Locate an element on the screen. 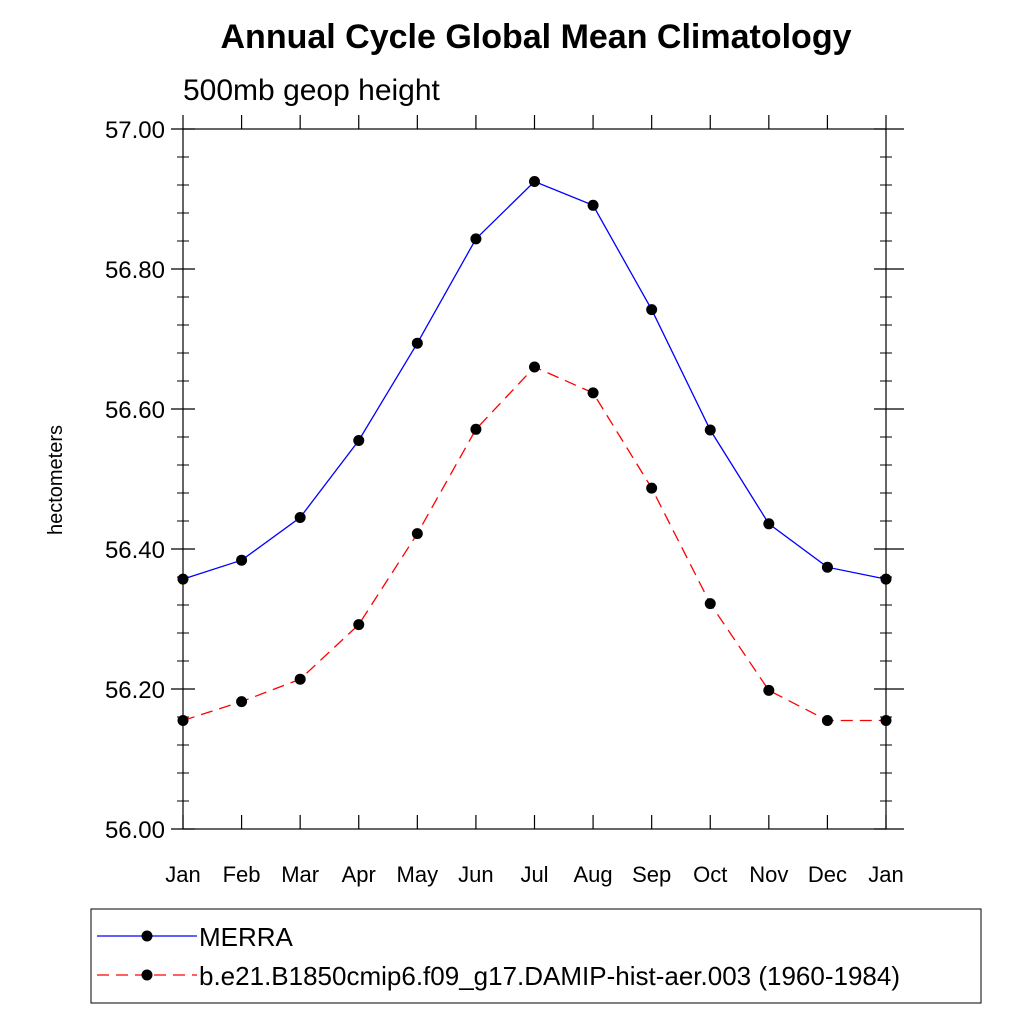 This screenshot has width=1024, height=1024. x-tick-label: May is located at coordinates (418, 874).